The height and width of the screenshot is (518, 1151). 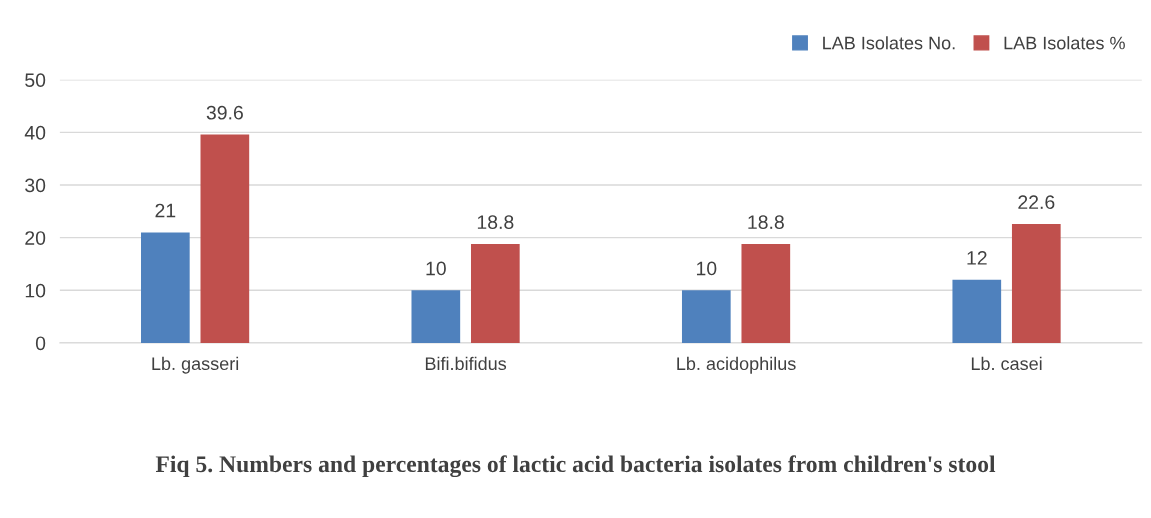 What do you see at coordinates (35, 290) in the screenshot?
I see `y-tick-label: 10` at bounding box center [35, 290].